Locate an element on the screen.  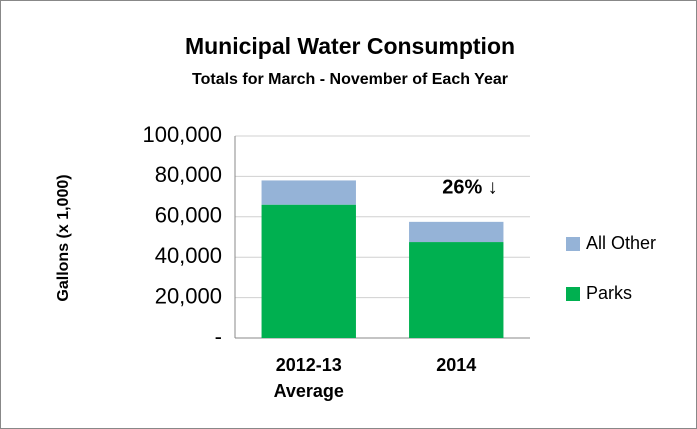
y-tick-label: 60,000 is located at coordinates (188, 215).